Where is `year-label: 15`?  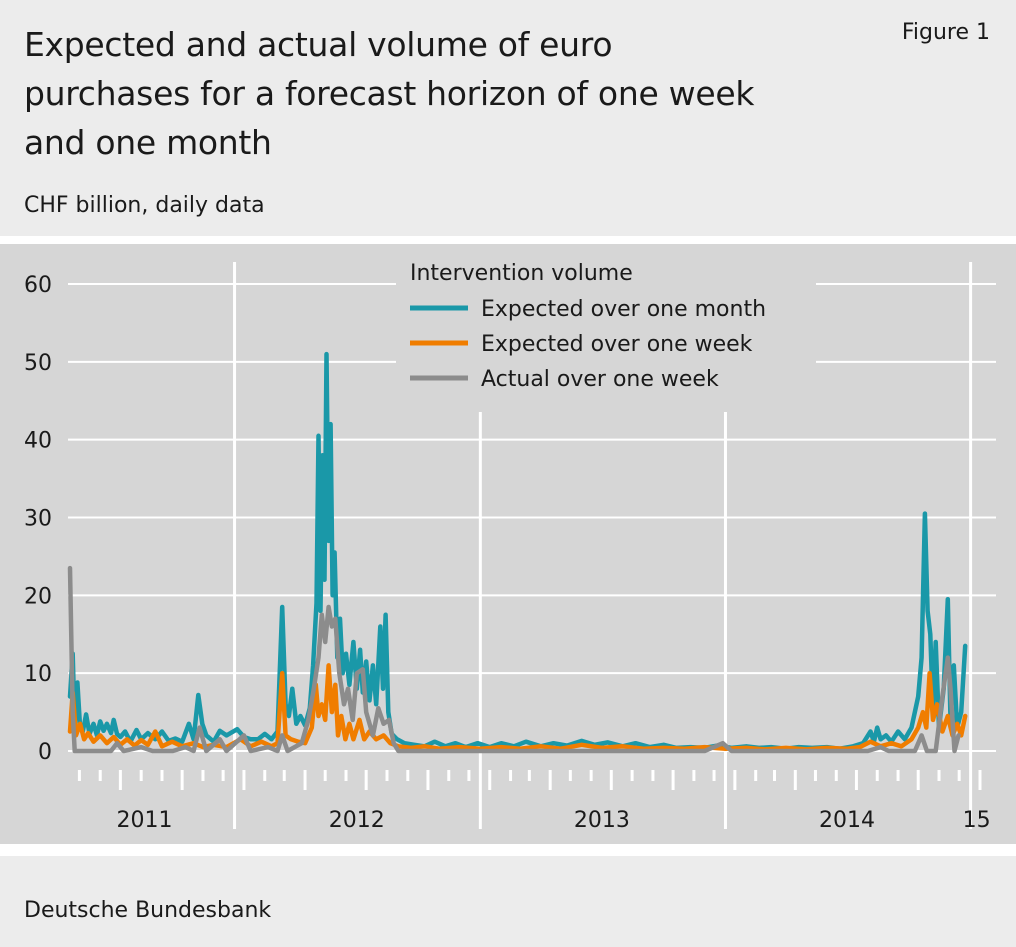 year-label: 15 is located at coordinates (977, 820).